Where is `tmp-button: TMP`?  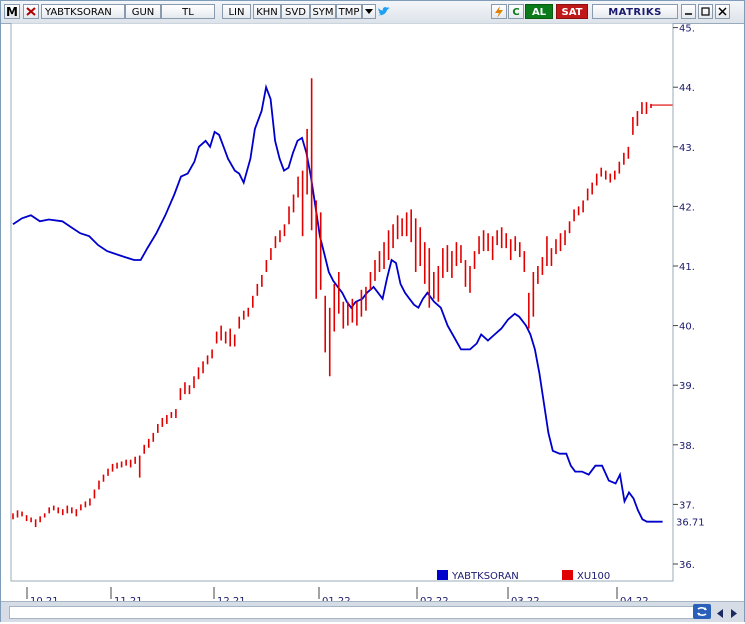 tmp-button: TMP is located at coordinates (349, 11).